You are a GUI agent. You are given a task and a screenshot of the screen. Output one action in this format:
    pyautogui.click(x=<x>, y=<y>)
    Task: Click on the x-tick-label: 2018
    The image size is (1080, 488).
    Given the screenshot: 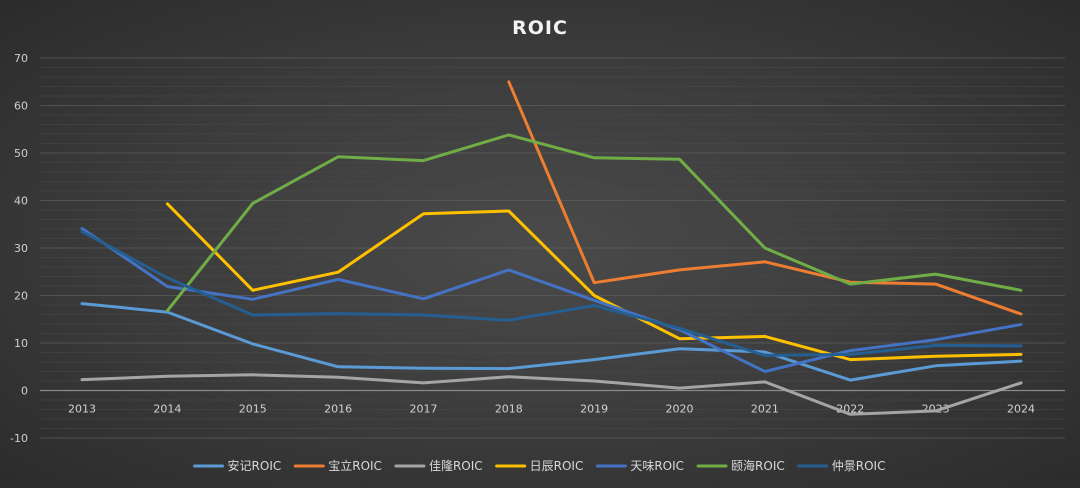 What is the action you would take?
    pyautogui.click(x=509, y=409)
    